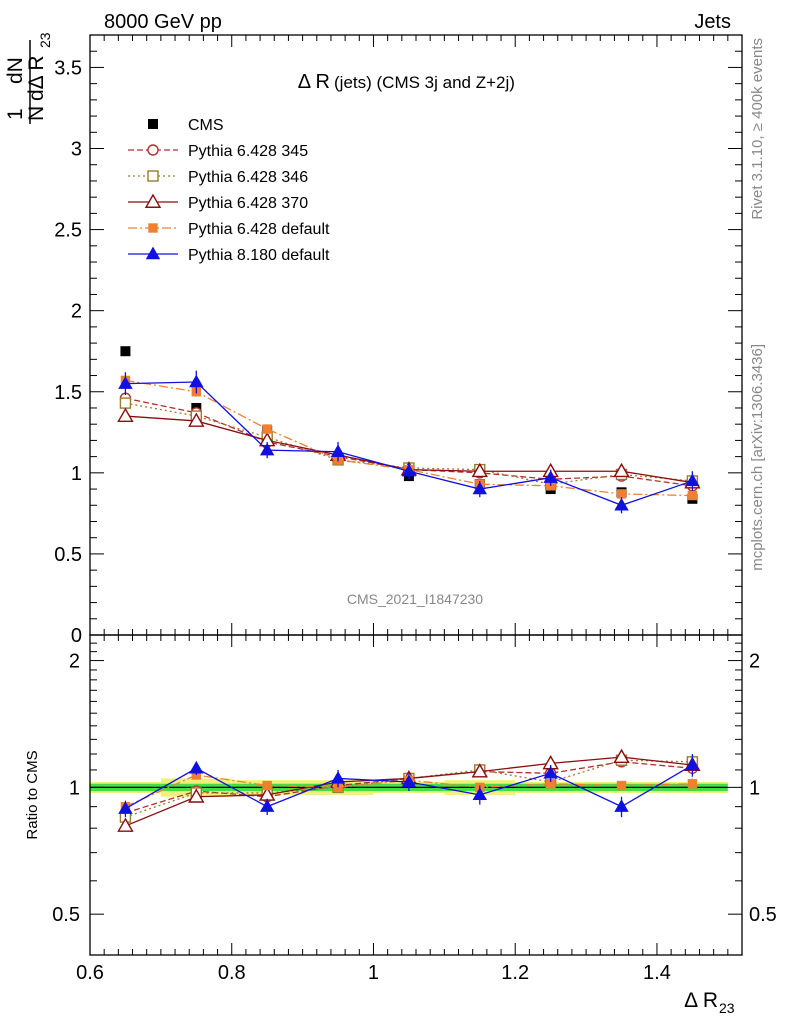 Image resolution: width=786 pixels, height=1024 pixels. Describe the element at coordinates (153, 176) in the screenshot. I see `legend-py346-marker` at that location.